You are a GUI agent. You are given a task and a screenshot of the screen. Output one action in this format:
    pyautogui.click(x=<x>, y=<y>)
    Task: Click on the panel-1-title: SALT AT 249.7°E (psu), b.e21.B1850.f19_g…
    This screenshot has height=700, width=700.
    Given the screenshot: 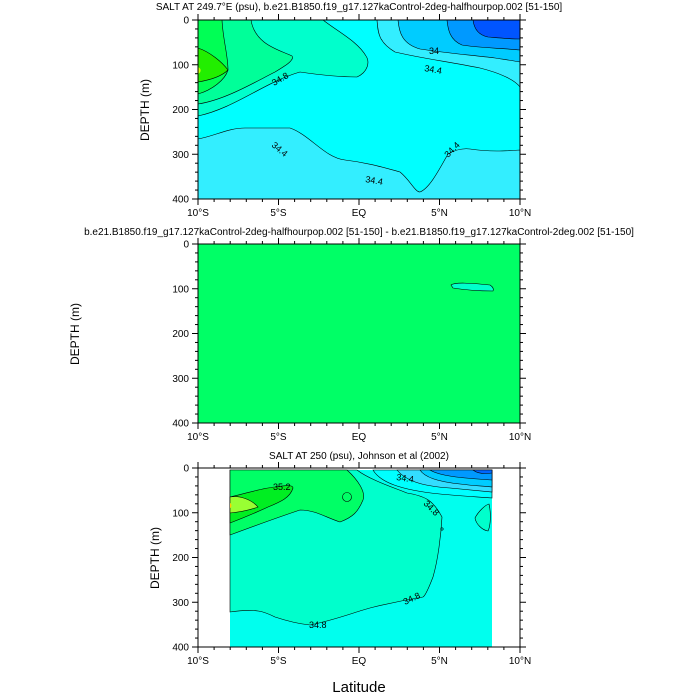 What is the action you would take?
    pyautogui.click(x=359, y=7)
    